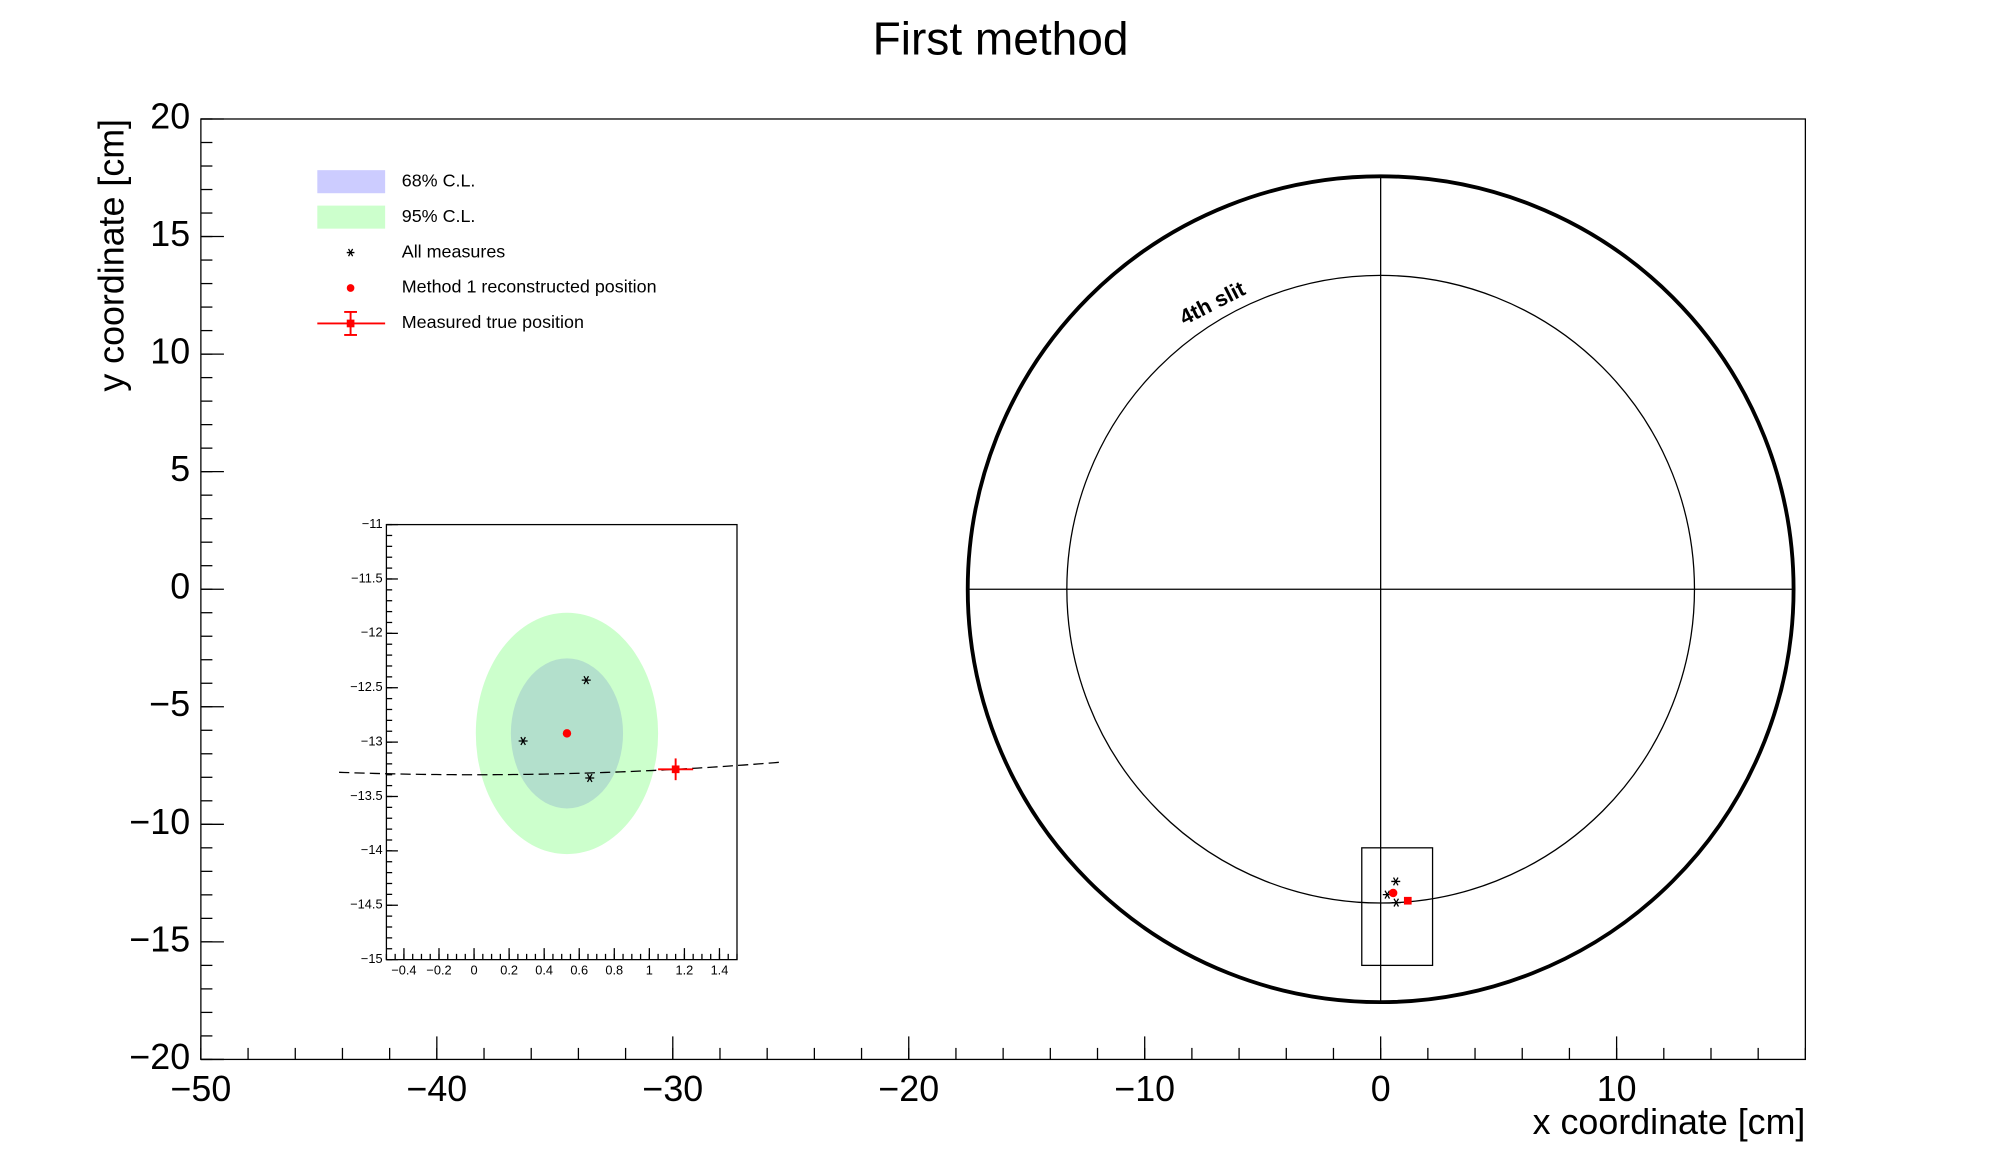  I want to click on legend-label: All measures, so click(454, 251).